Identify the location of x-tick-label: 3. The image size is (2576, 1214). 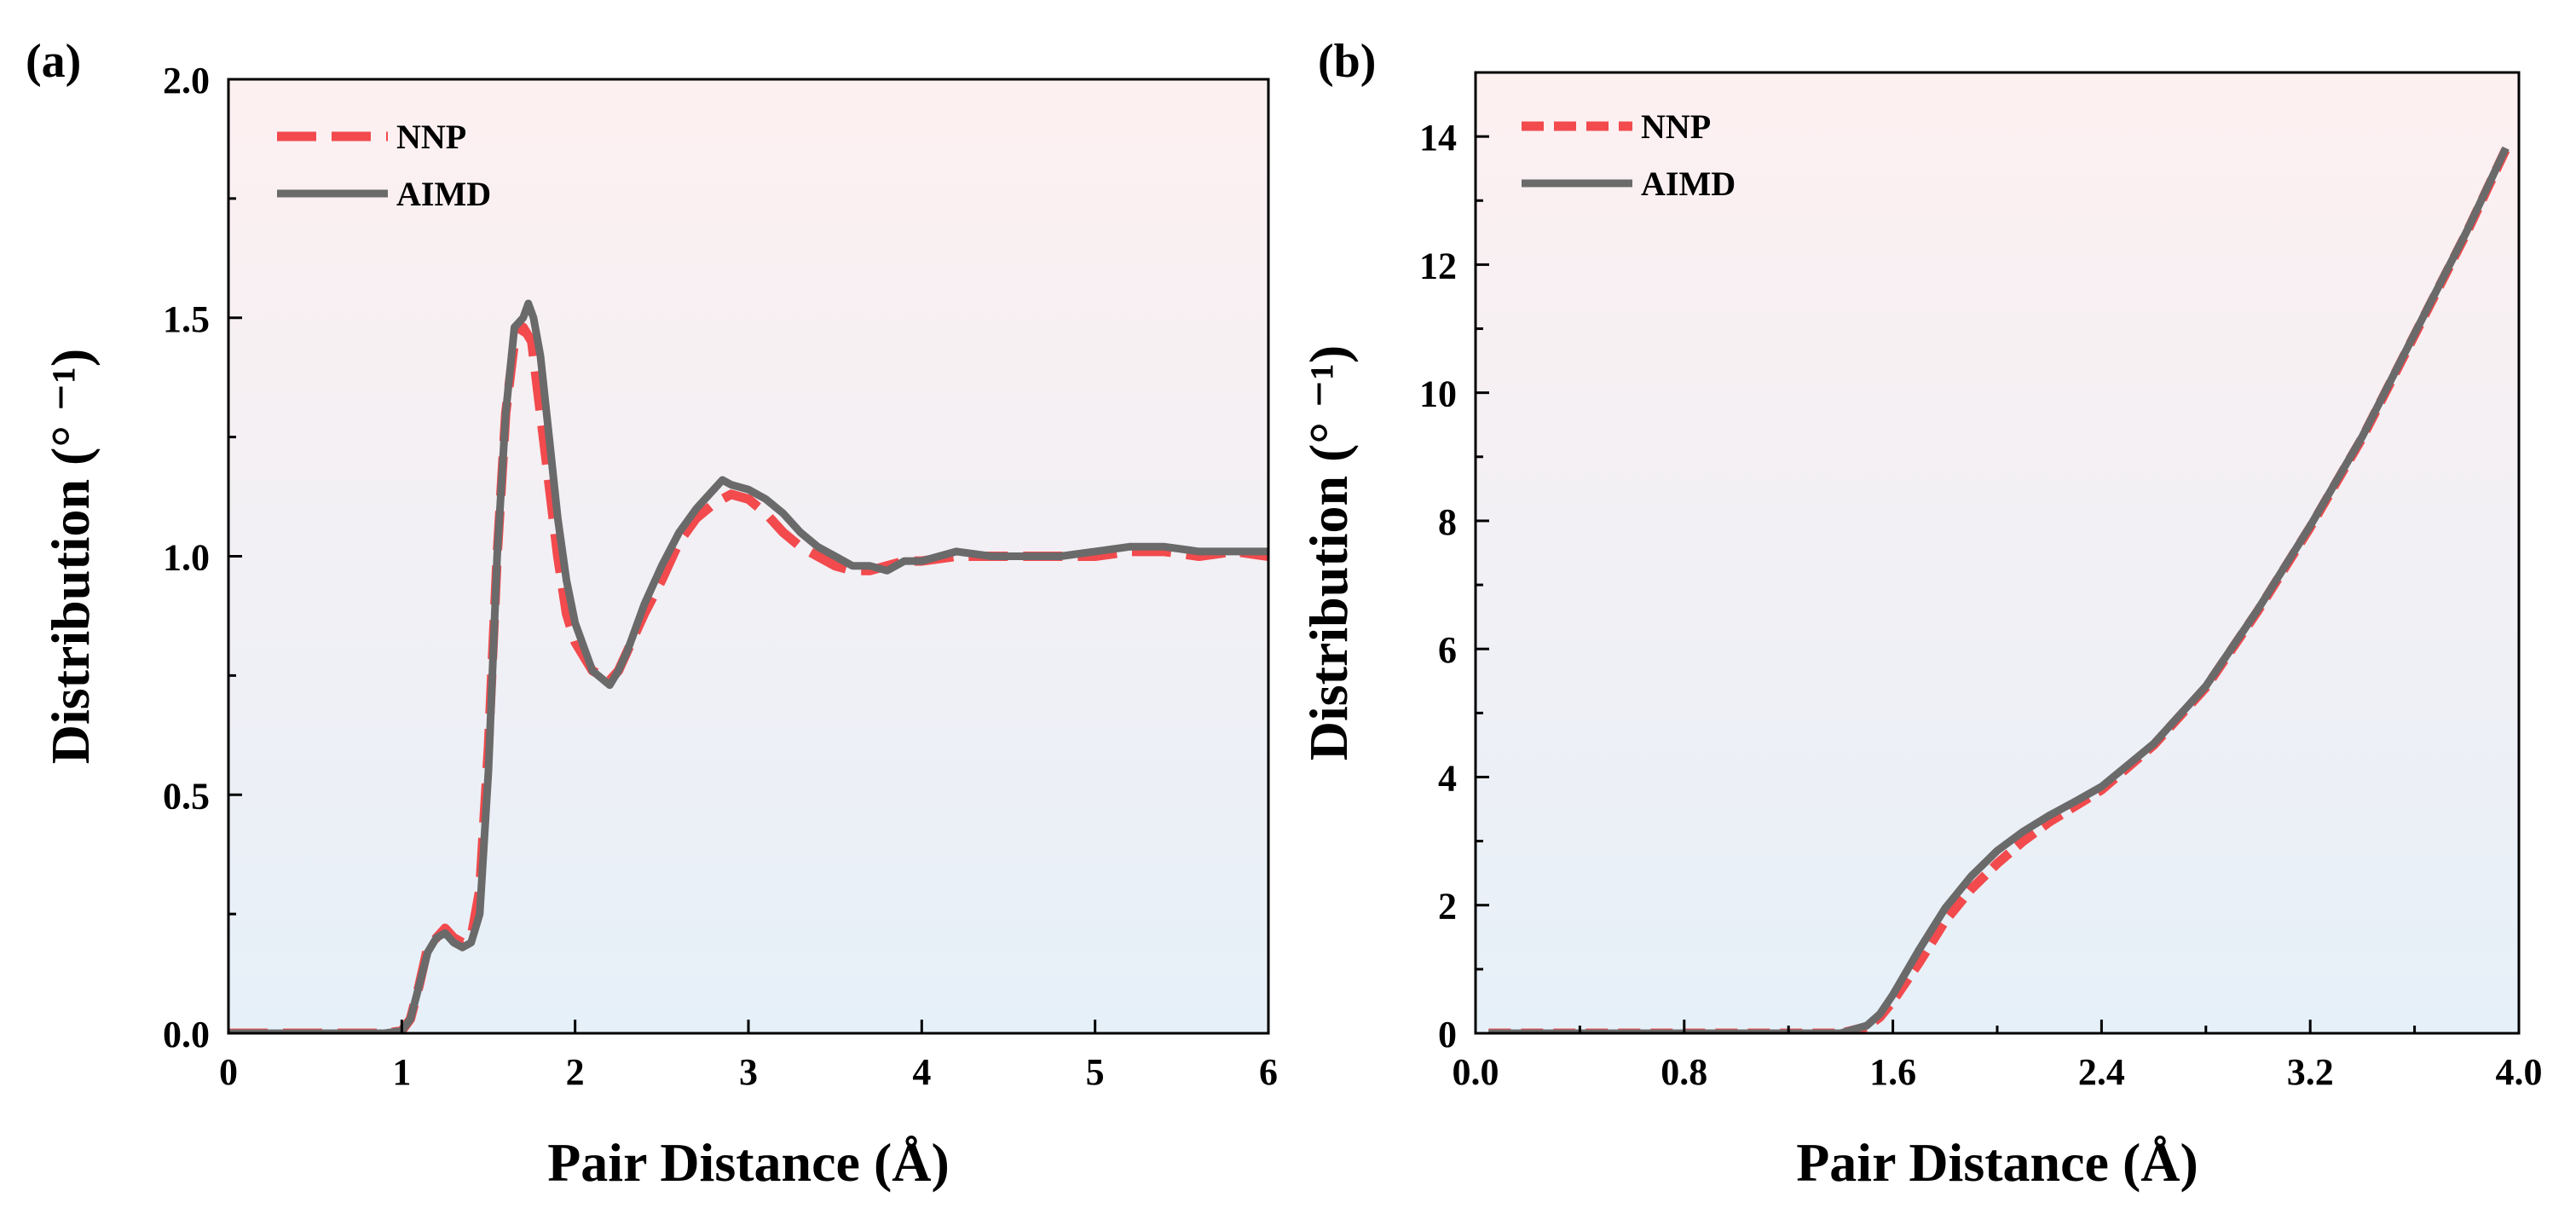
(748, 1072).